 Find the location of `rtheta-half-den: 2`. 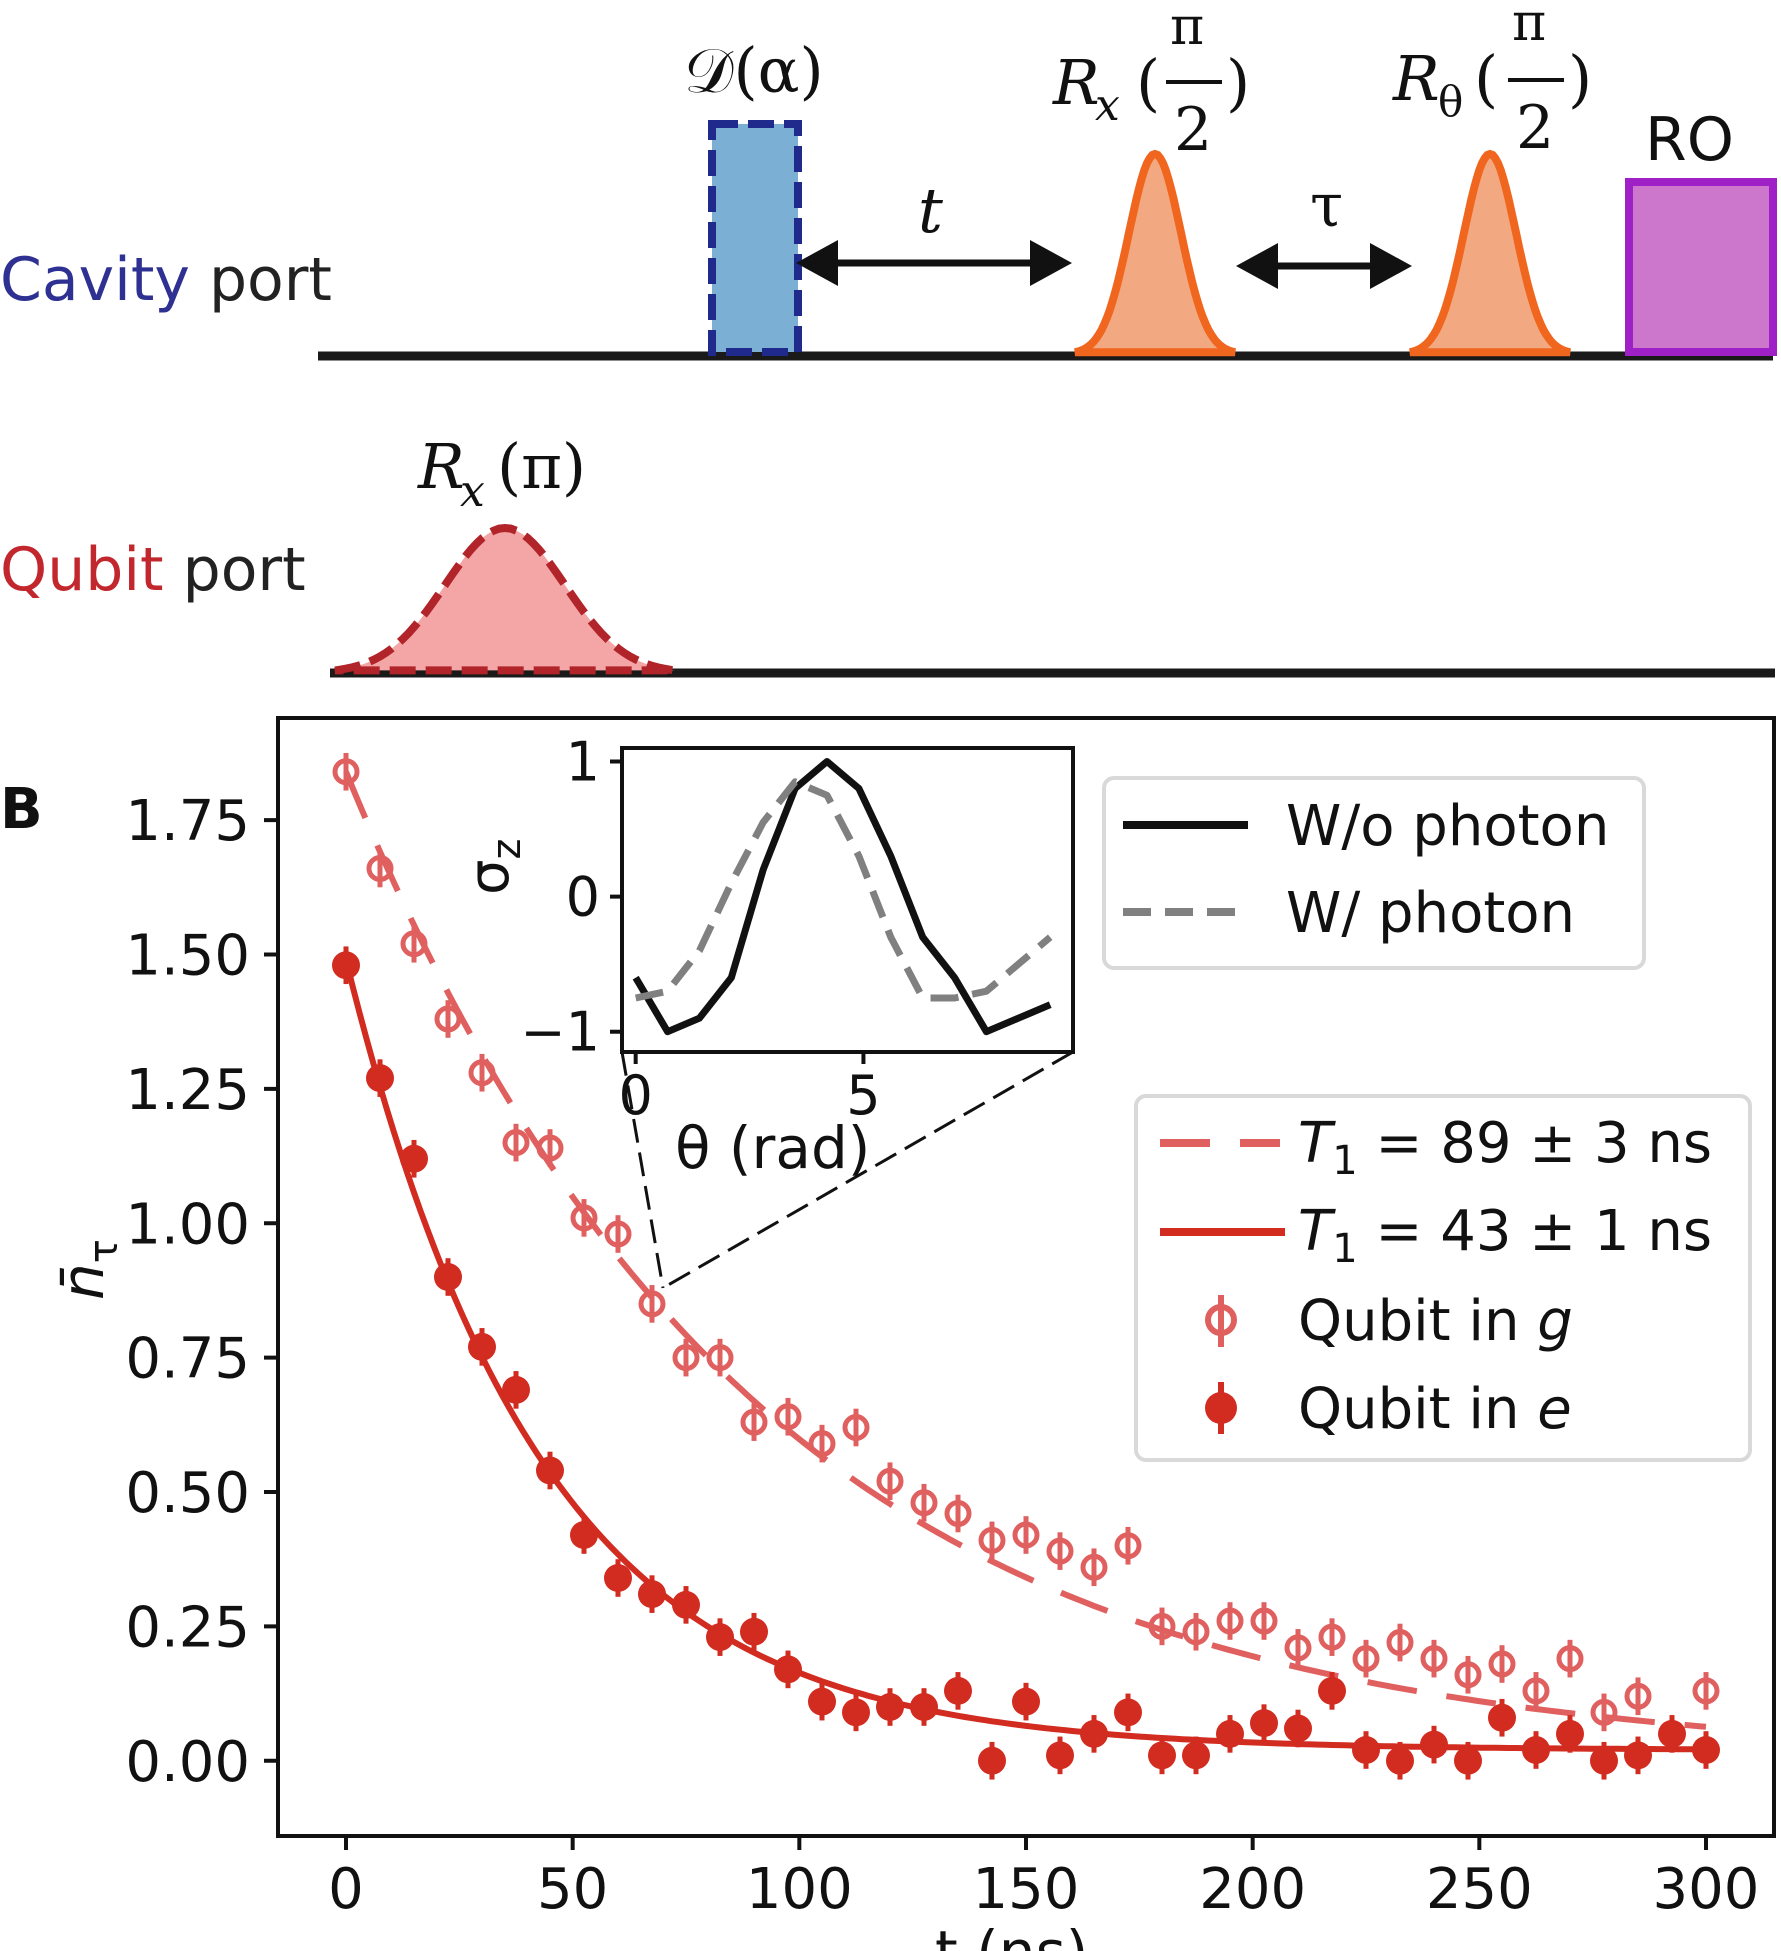

rtheta-half-den: 2 is located at coordinates (1535, 128).